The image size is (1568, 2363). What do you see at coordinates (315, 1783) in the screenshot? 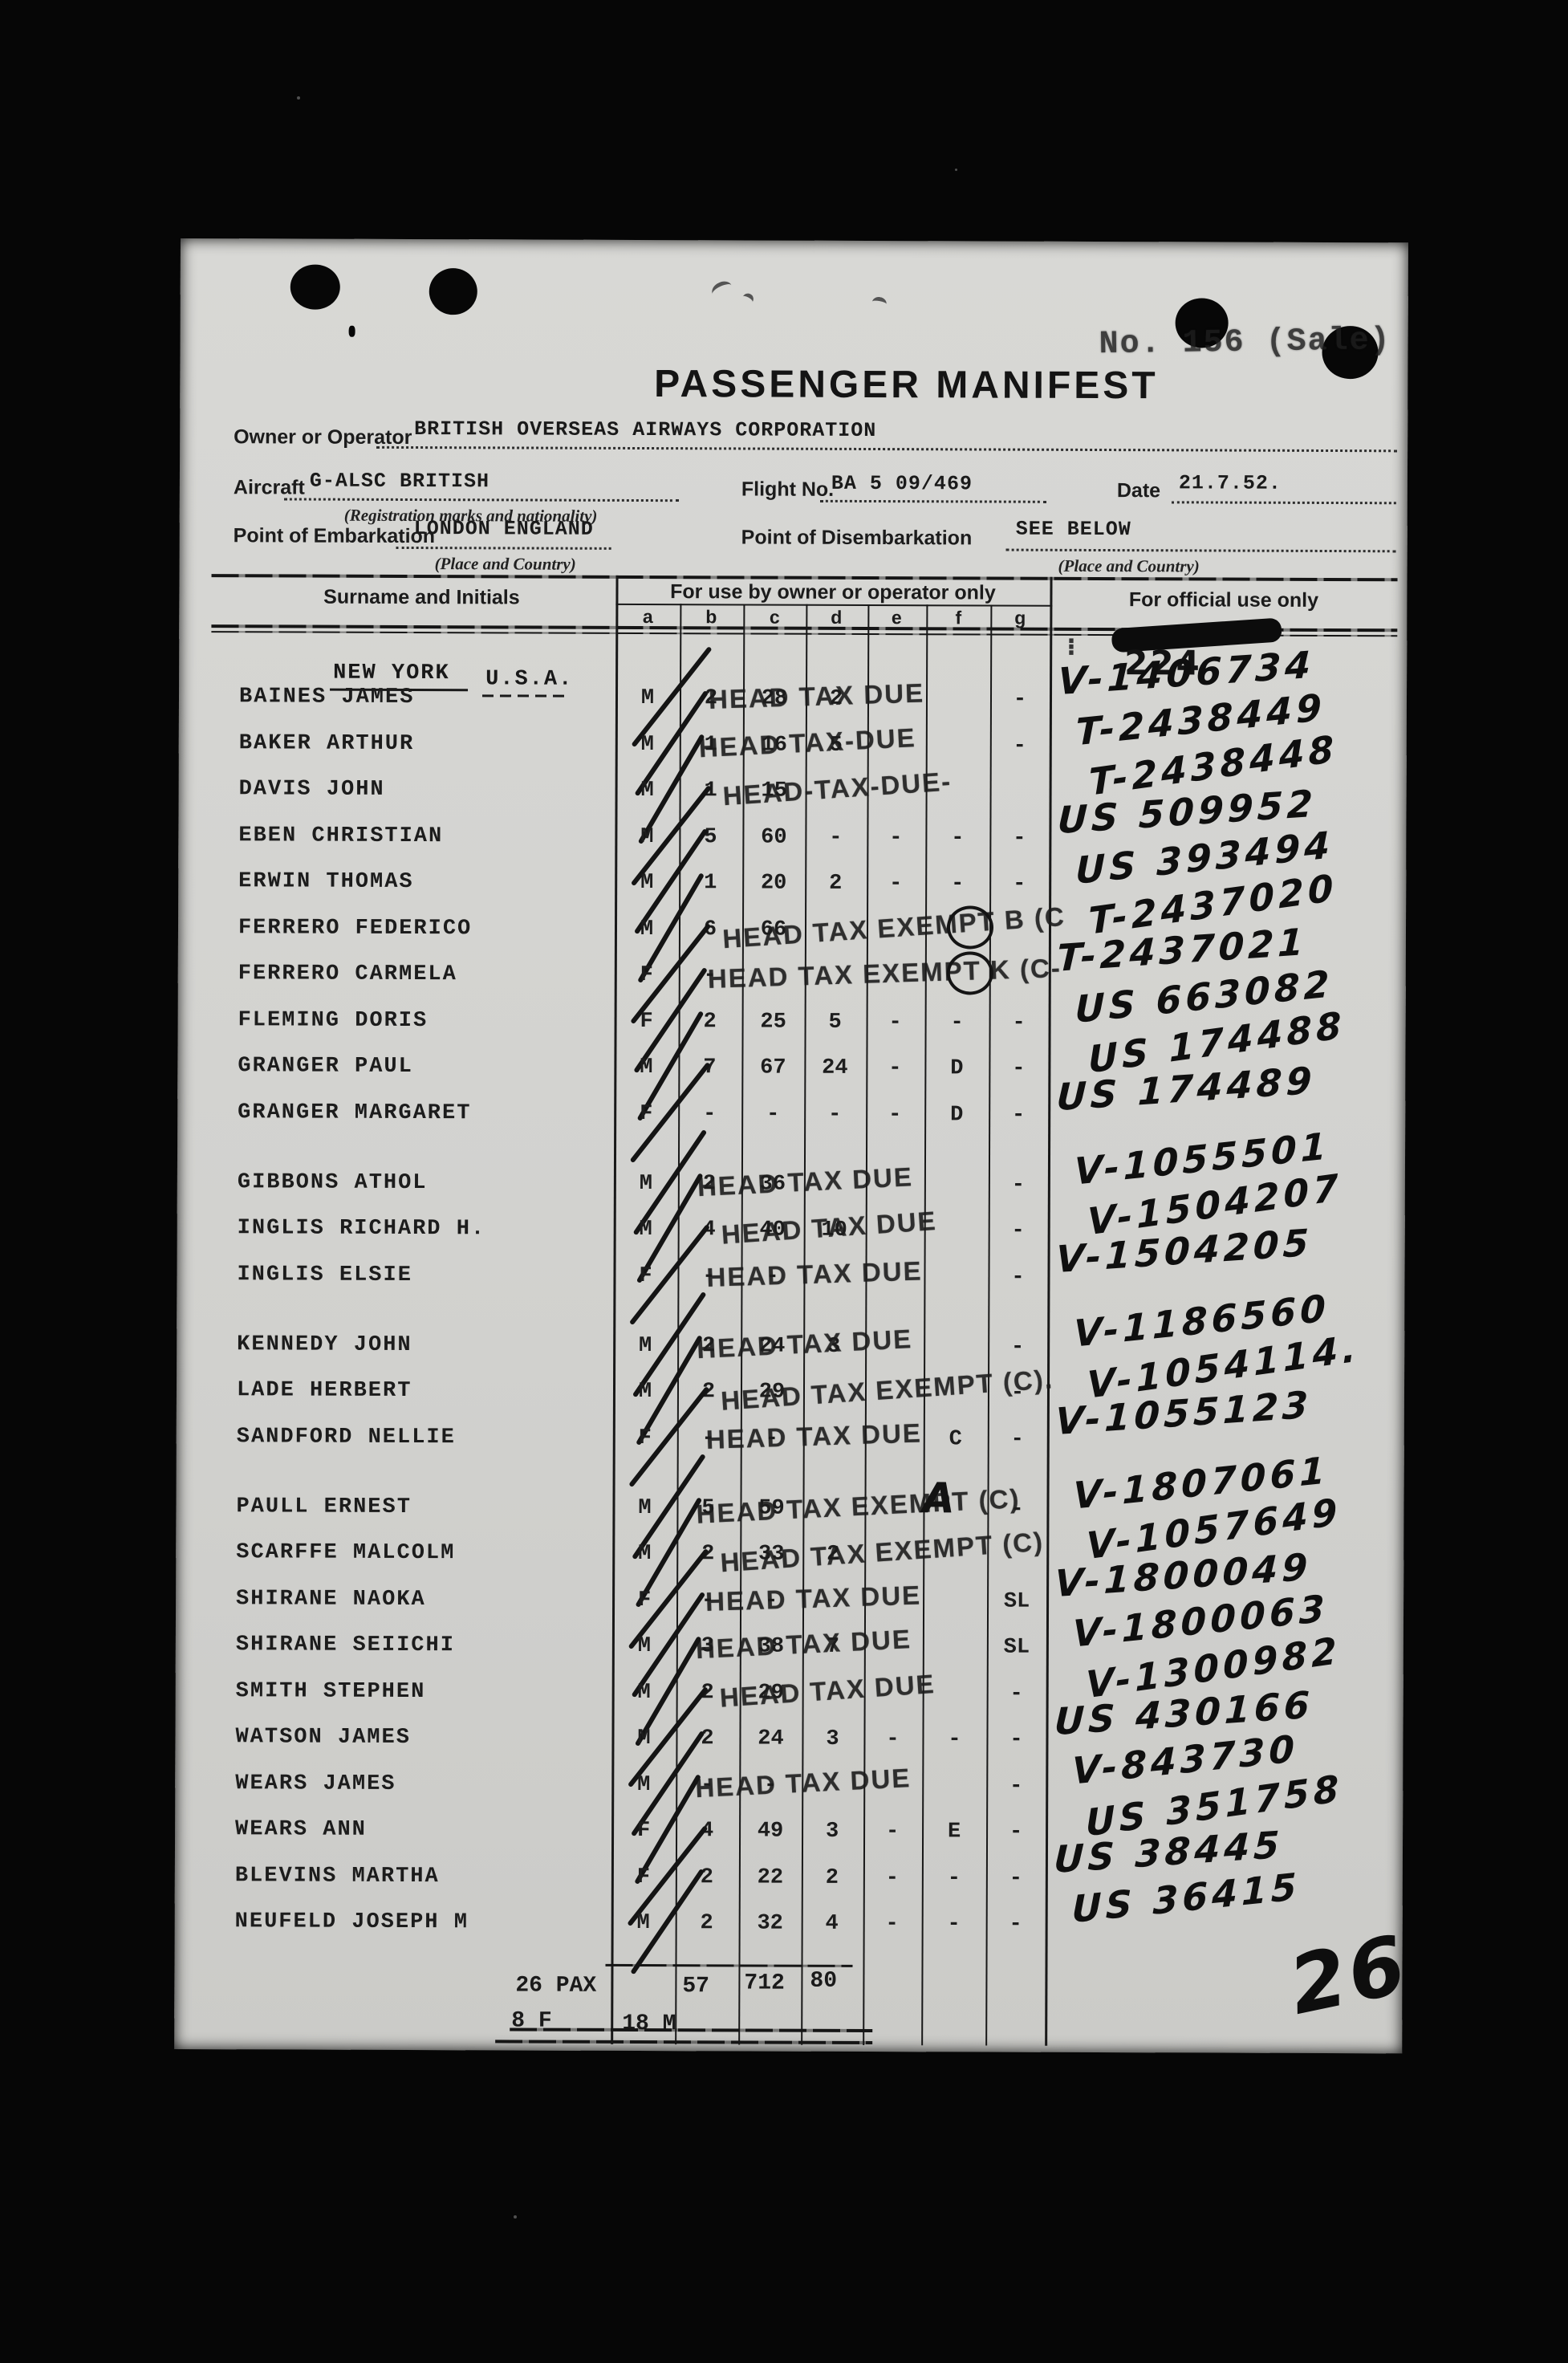
I see `passenger-name: WEARS JAMES` at bounding box center [315, 1783].